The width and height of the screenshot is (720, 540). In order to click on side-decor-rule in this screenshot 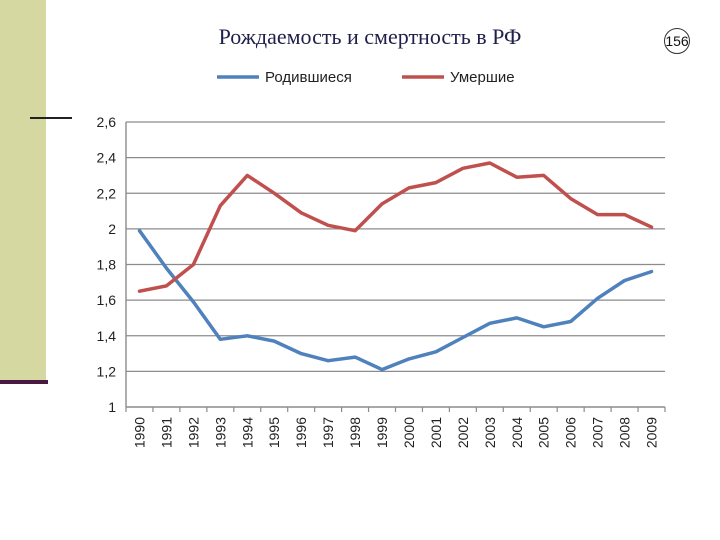, I will do `click(24, 382)`.